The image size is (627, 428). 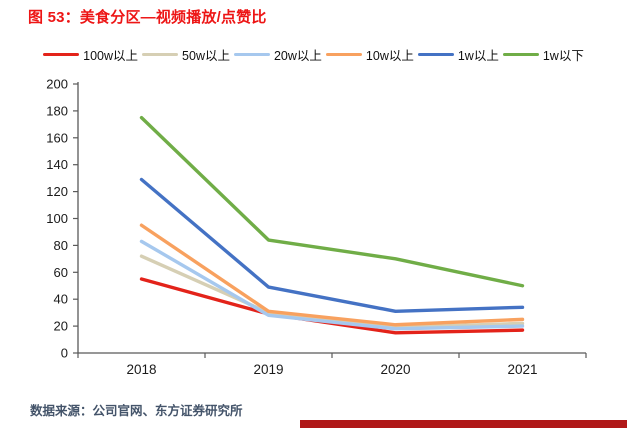 What do you see at coordinates (136, 411) in the screenshot?
I see `data-source-note: 数据来源：公司官网、东方证券研究所` at bounding box center [136, 411].